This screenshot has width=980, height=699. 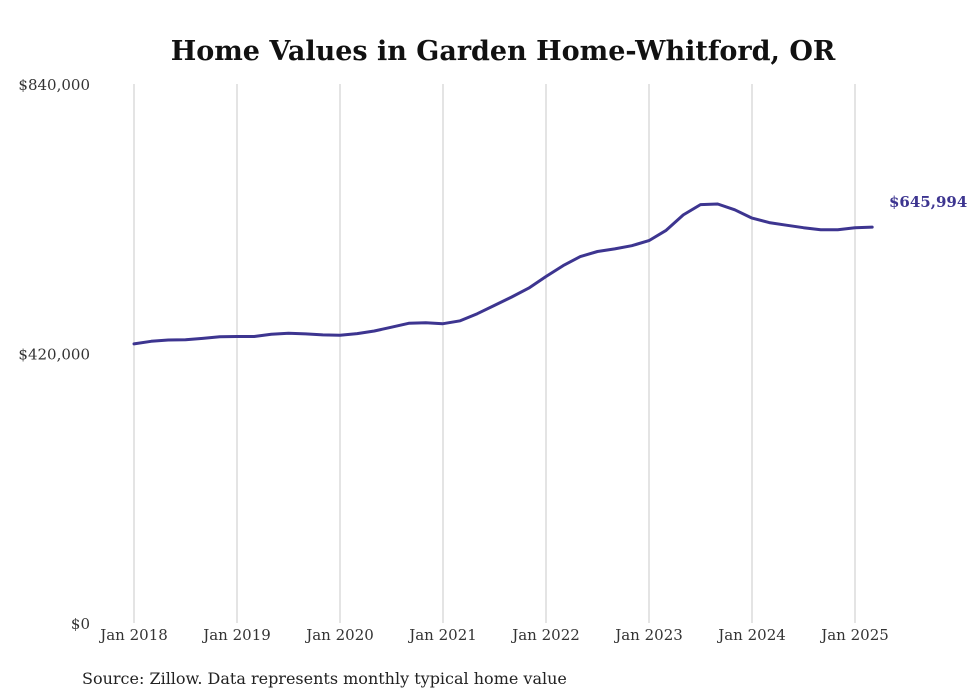 What do you see at coordinates (503, 51) in the screenshot?
I see `chart-title: Home Values in Garden Home-Whitford, OR` at bounding box center [503, 51].